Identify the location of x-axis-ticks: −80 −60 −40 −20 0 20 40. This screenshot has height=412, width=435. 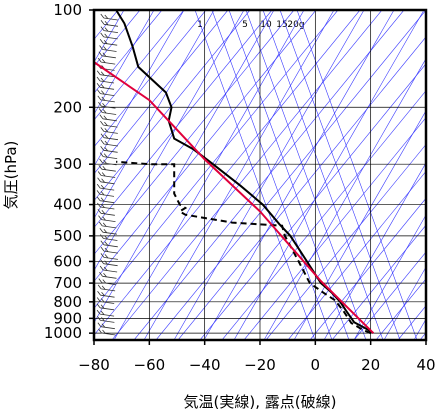
(256, 357).